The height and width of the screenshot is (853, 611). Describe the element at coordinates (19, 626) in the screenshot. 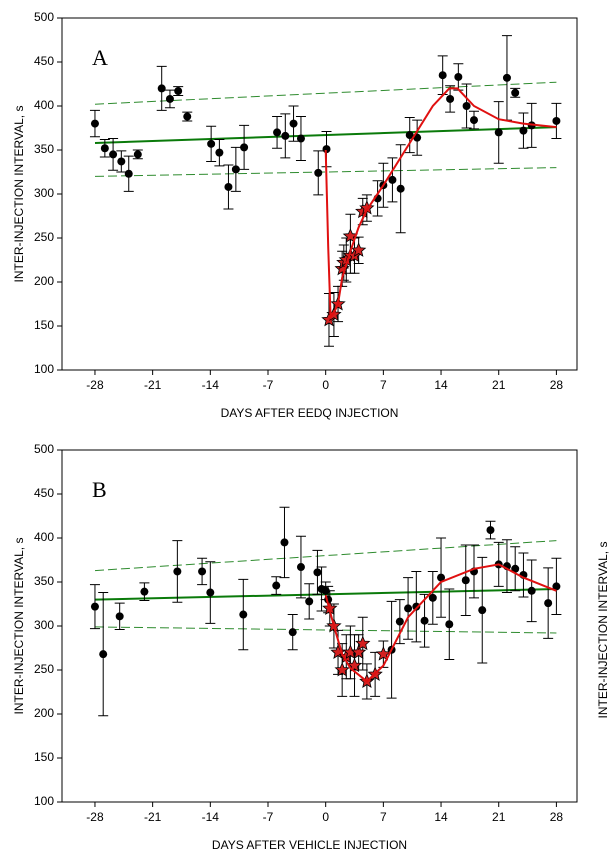

I see `y-axis-label: INTER-INJECTION INTERVAL, s` at that location.